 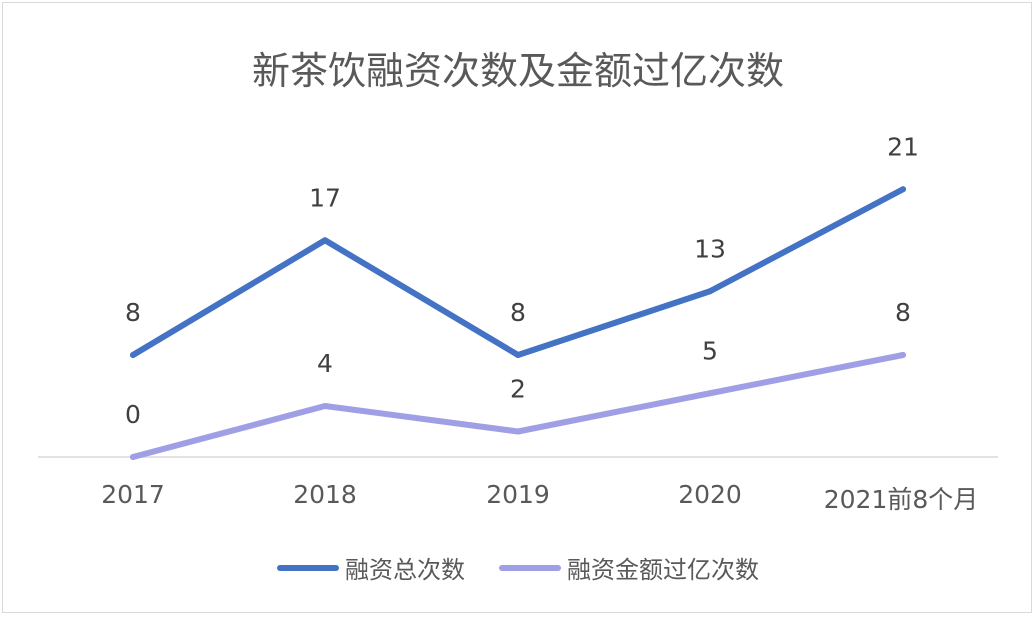 I want to click on legend: 融资总次数 融资金额过亿次数, so click(x=518, y=567).